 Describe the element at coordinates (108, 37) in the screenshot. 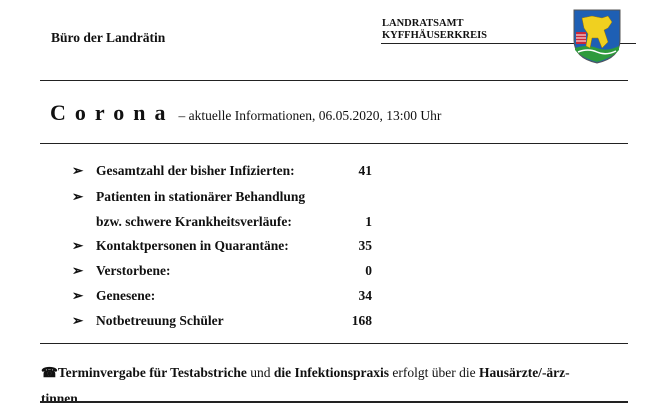

I see `office-name: Büro der Landrätin` at that location.